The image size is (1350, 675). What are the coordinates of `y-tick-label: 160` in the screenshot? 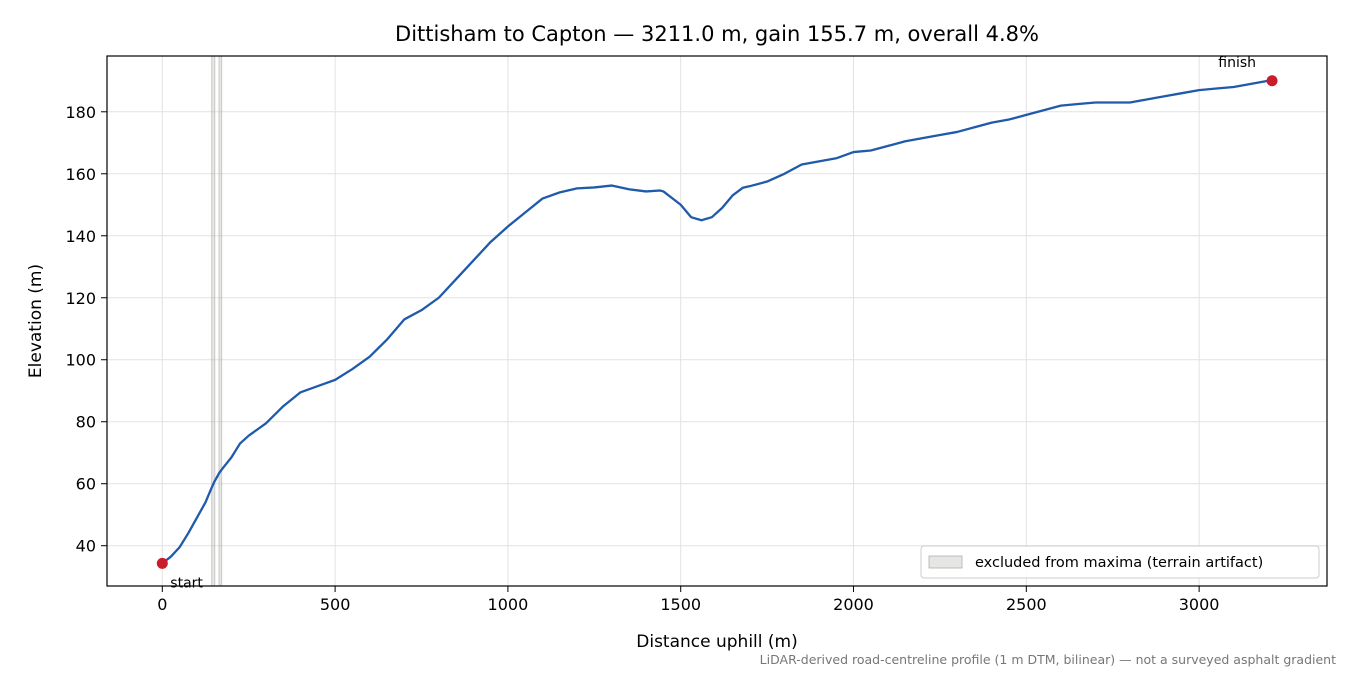 It's located at (80, 174).